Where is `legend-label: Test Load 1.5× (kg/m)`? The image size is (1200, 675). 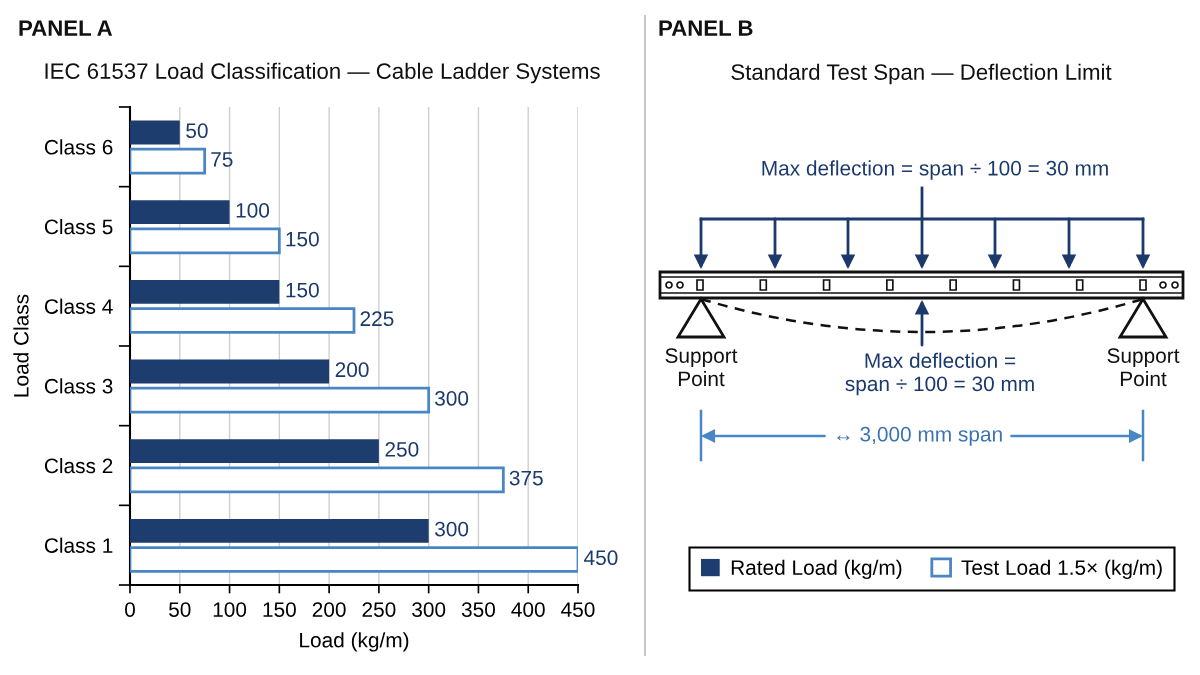
legend-label: Test Load 1.5× (kg/m) is located at coordinates (1061, 569).